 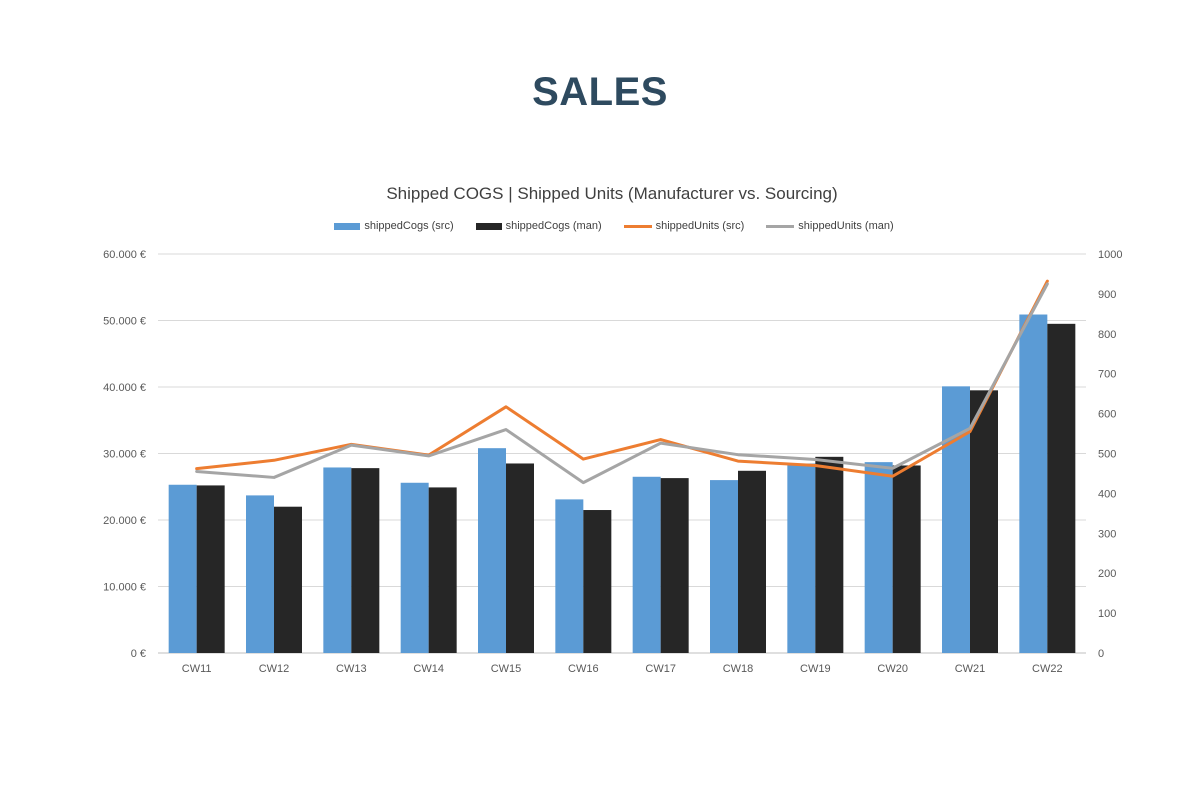 What do you see at coordinates (488, 226) in the screenshot?
I see `legend-swatch-shippedcogs-man` at bounding box center [488, 226].